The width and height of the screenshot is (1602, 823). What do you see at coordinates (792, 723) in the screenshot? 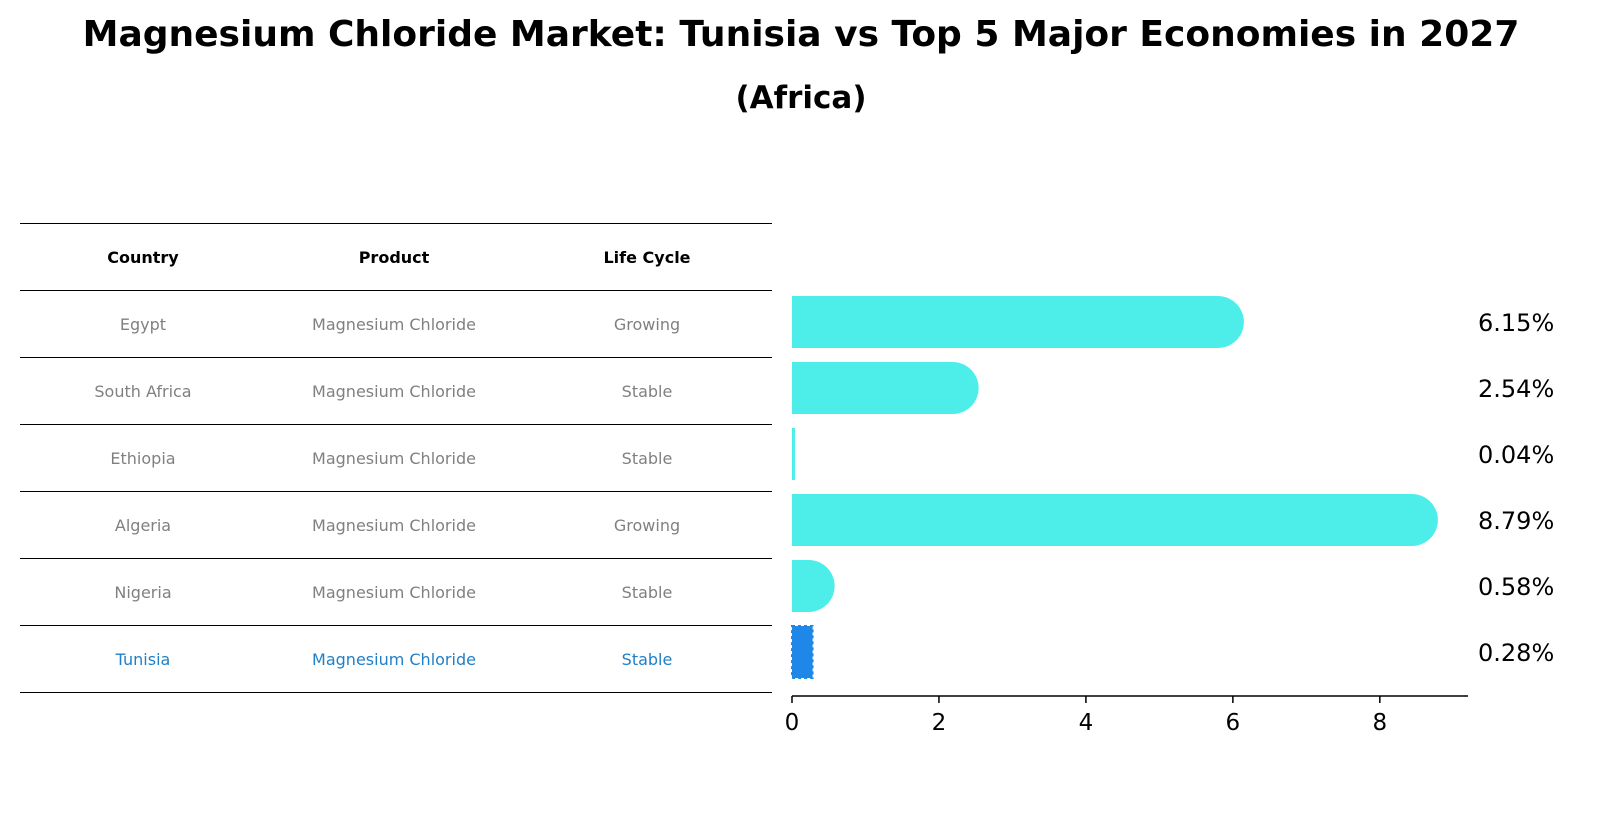
I see `x-tick-label: 0` at bounding box center [792, 723].